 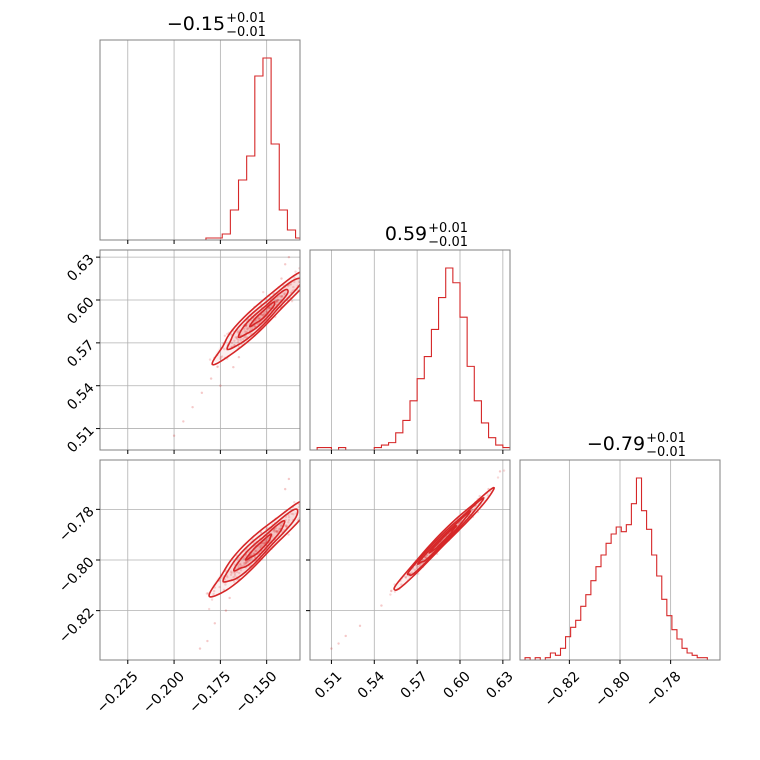 I want to click on y-tick-label: −0.80, so click(x=77, y=575).